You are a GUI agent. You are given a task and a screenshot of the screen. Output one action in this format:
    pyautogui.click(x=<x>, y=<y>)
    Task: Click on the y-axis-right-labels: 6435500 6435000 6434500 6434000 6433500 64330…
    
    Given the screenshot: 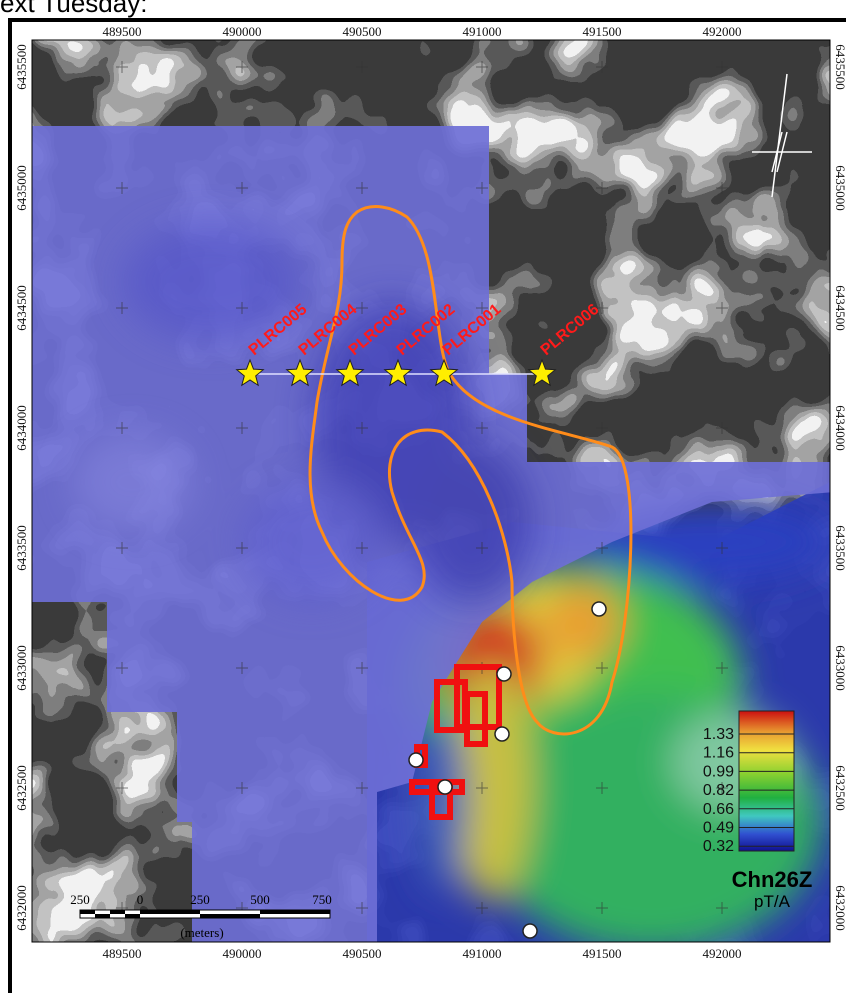 What is the action you would take?
    pyautogui.click(x=839, y=487)
    